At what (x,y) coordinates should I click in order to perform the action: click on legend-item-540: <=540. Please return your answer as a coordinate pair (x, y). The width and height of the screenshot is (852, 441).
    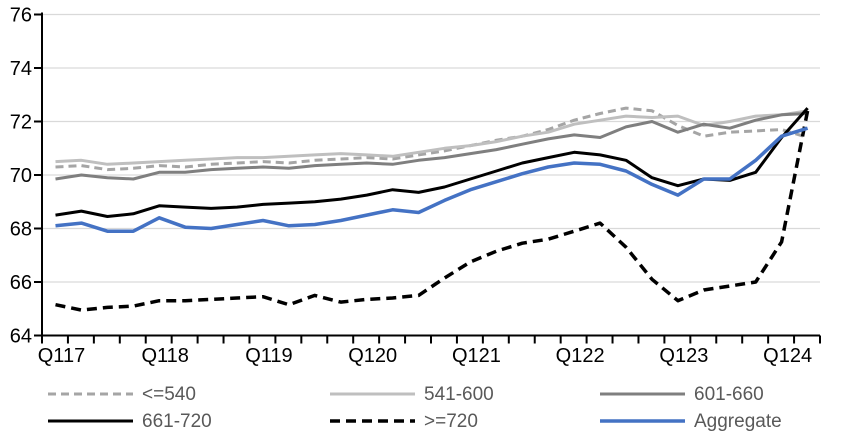
    Looking at the image, I should click on (122, 394).